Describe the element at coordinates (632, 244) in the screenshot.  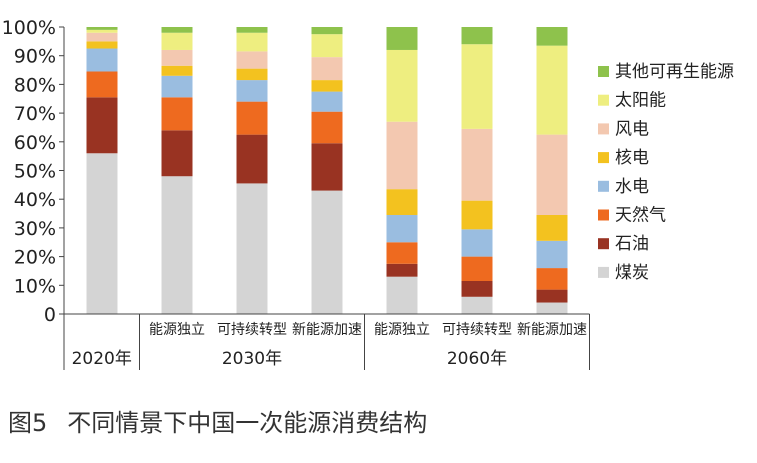
I see `legend-label: 石油` at that location.